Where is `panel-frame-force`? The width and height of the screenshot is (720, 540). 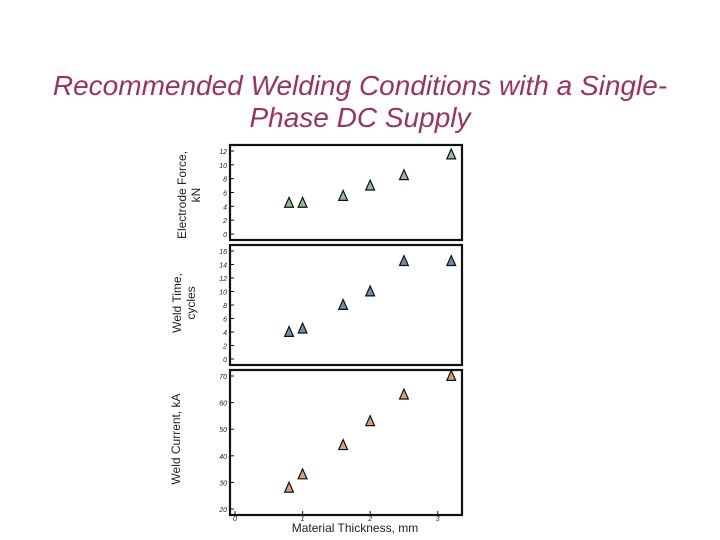
panel-frame-force is located at coordinates (346, 192).